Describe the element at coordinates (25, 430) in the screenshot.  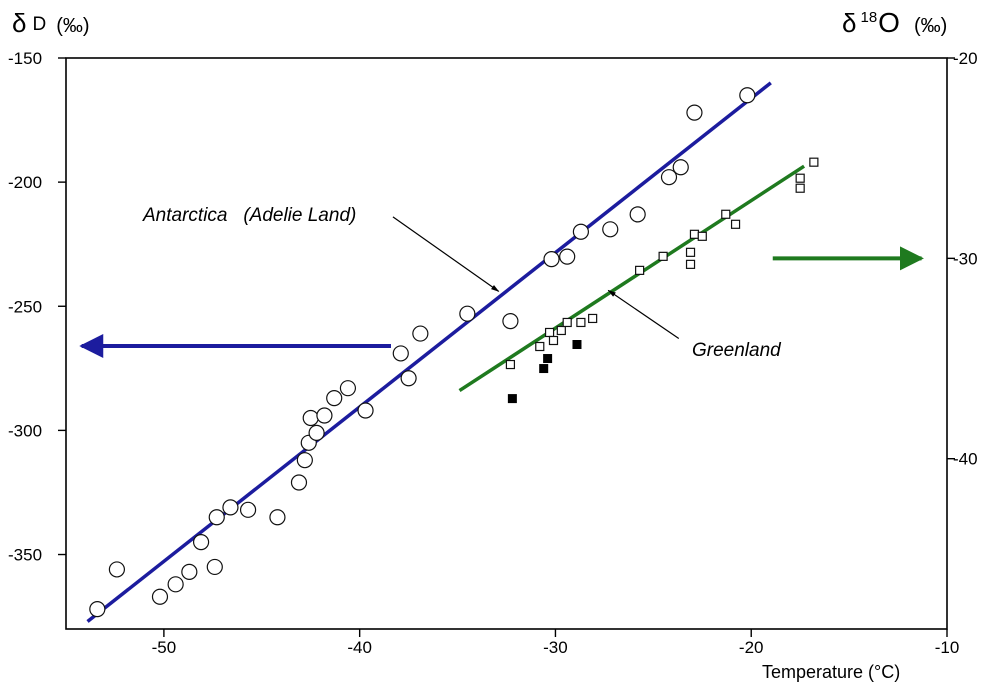
I see `y-tick-label: -300` at that location.